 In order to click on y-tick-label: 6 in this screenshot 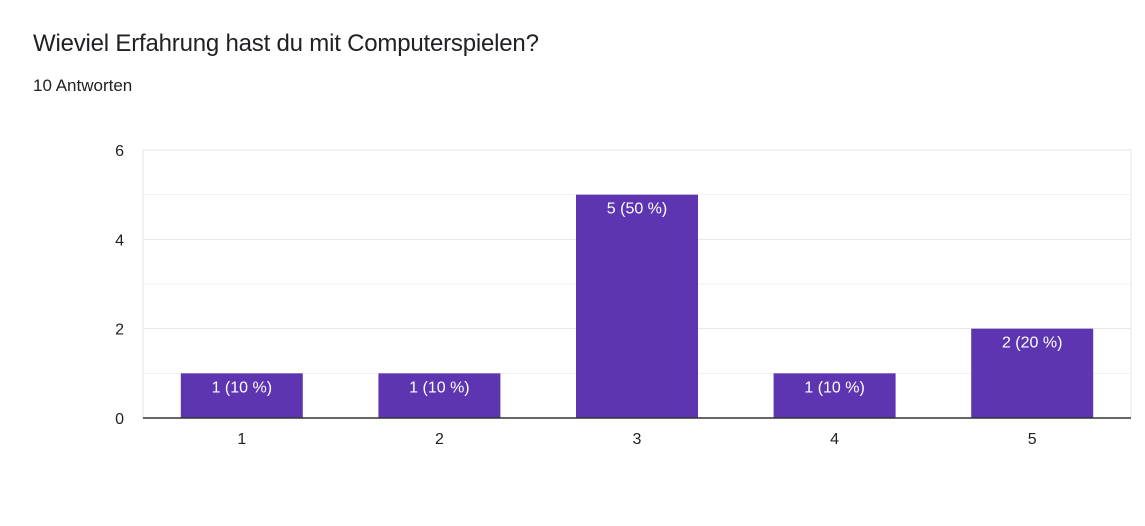, I will do `click(119, 151)`.